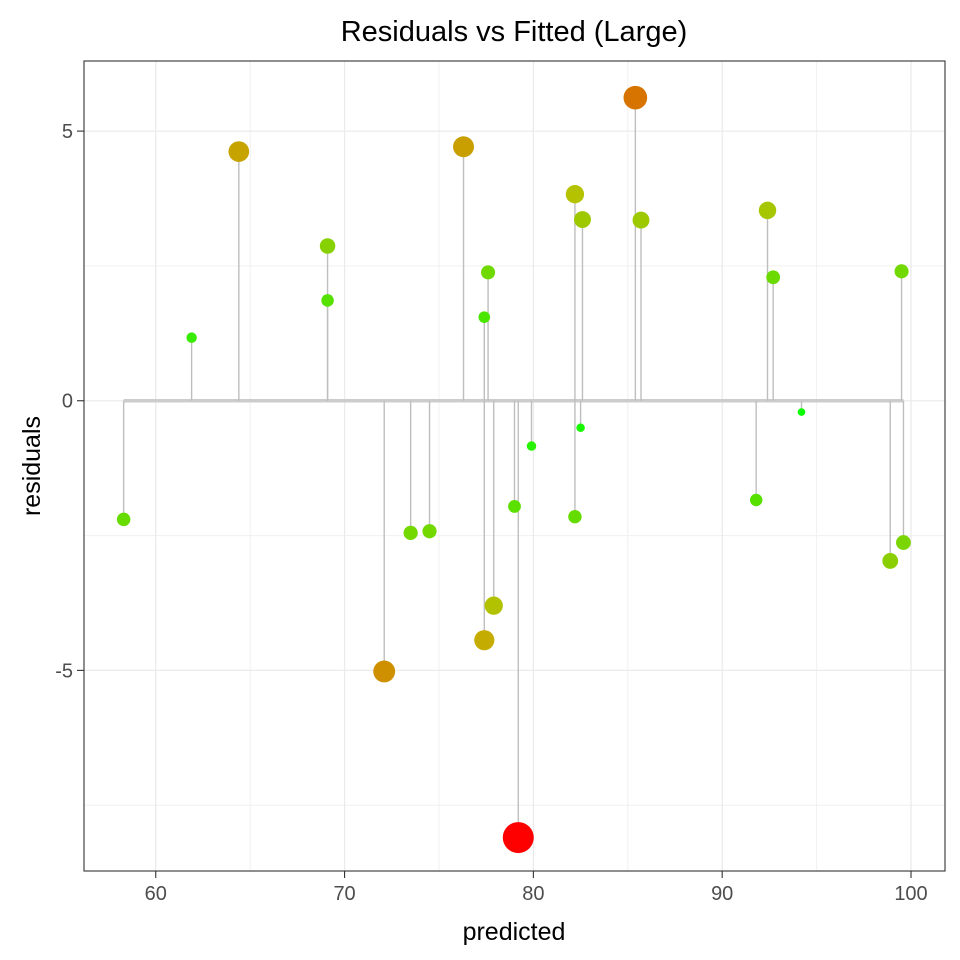  I want to click on x-tick-label: 70, so click(344, 894).